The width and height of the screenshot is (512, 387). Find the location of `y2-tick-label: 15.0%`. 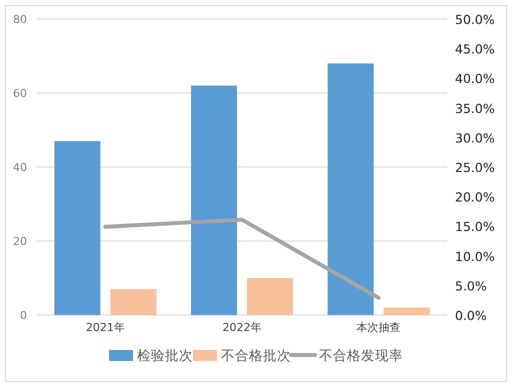

y2-tick-label: 15.0% is located at coordinates (475, 226).